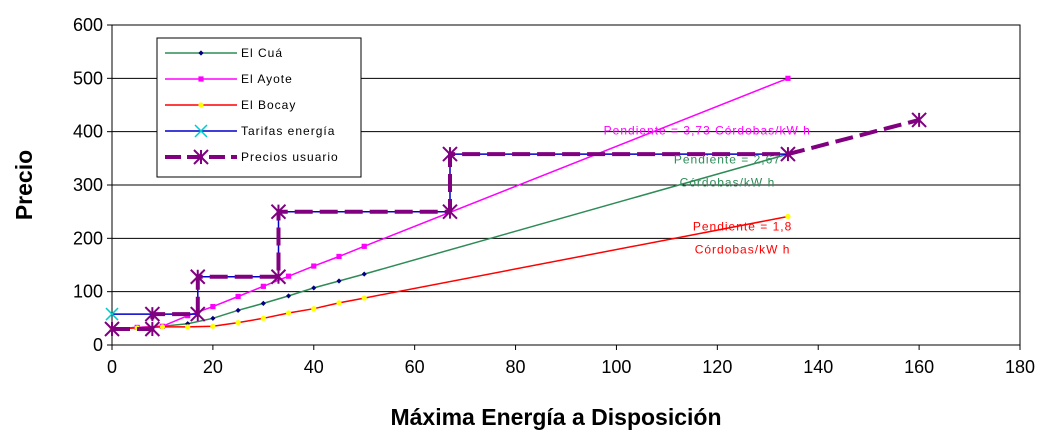 The width and height of the screenshot is (1044, 446). I want to click on legend-label-precios-usuario: Precios usuario, so click(290, 157).